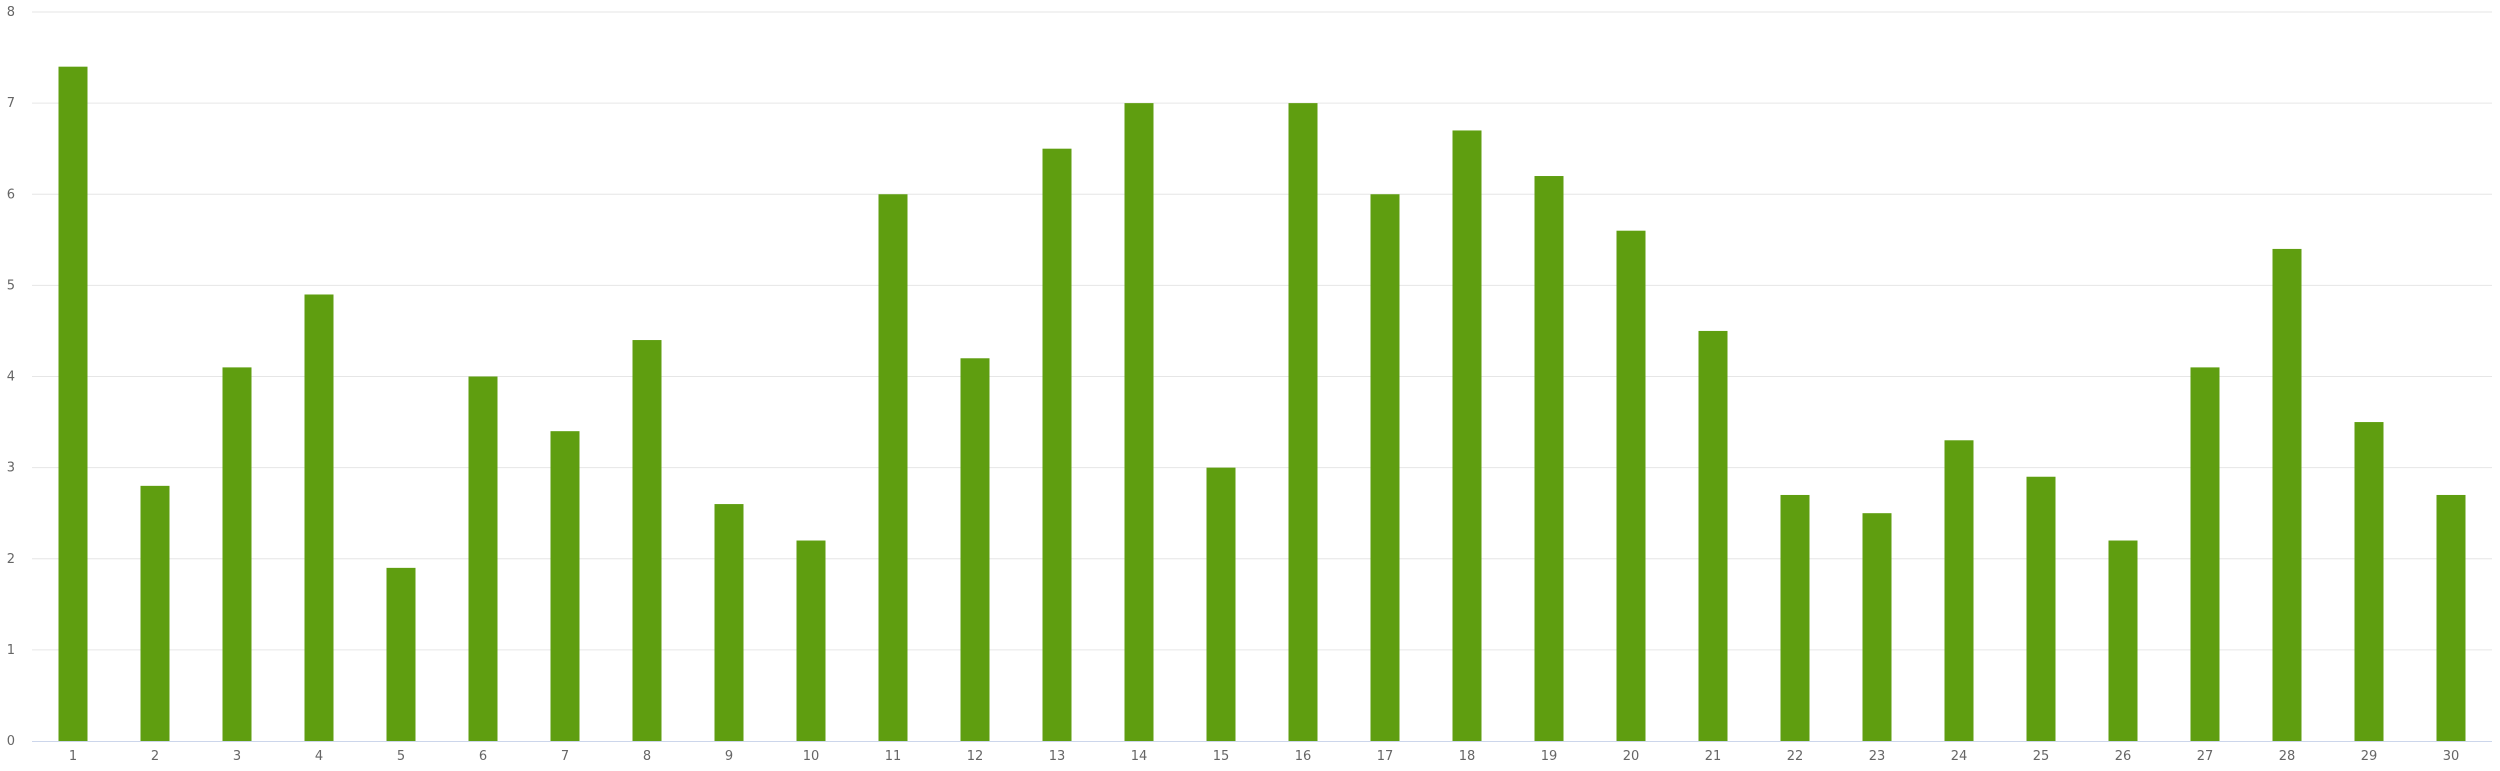 The height and width of the screenshot is (771, 2500). I want to click on x-tick-label: 15, so click(1221, 756).